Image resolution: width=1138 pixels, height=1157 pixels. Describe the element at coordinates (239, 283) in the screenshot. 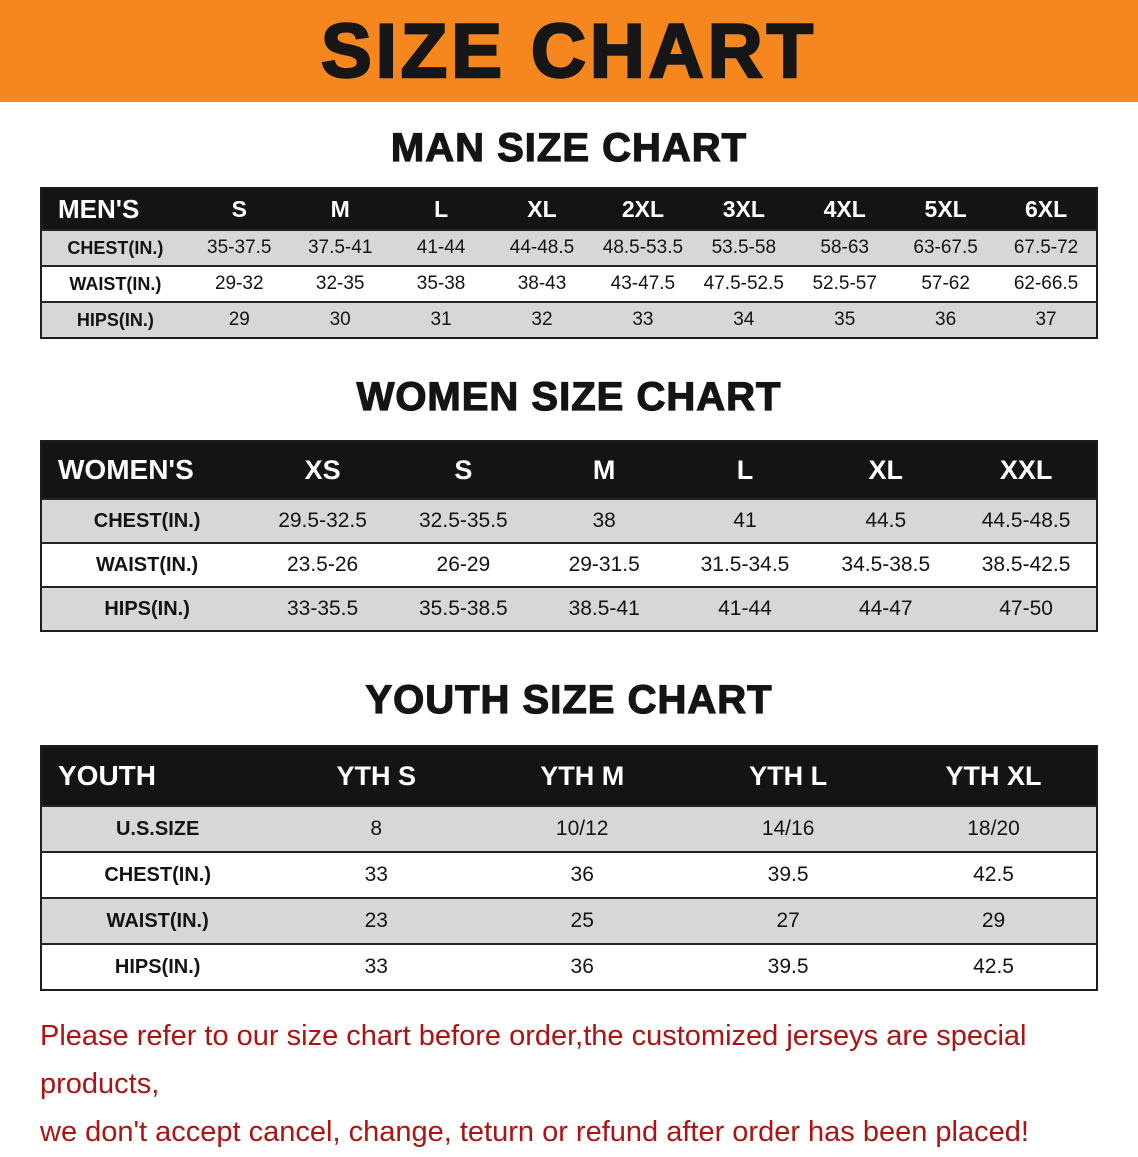

I see `value-cell: 29-32` at that location.